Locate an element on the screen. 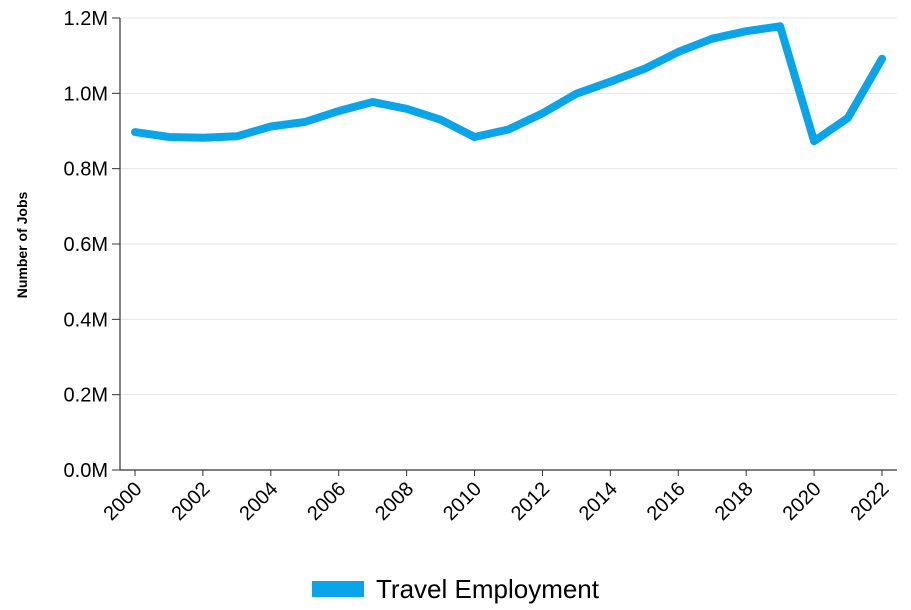 The image size is (911, 610). y-tick-label: 1.0M is located at coordinates (86, 94).